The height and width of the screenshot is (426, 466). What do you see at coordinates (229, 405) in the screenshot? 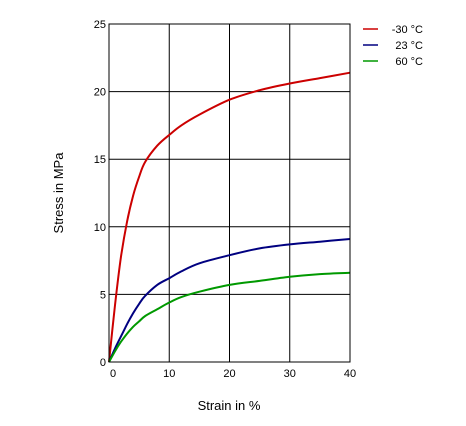
I see `x-axis-title: Strain in %` at bounding box center [229, 405].